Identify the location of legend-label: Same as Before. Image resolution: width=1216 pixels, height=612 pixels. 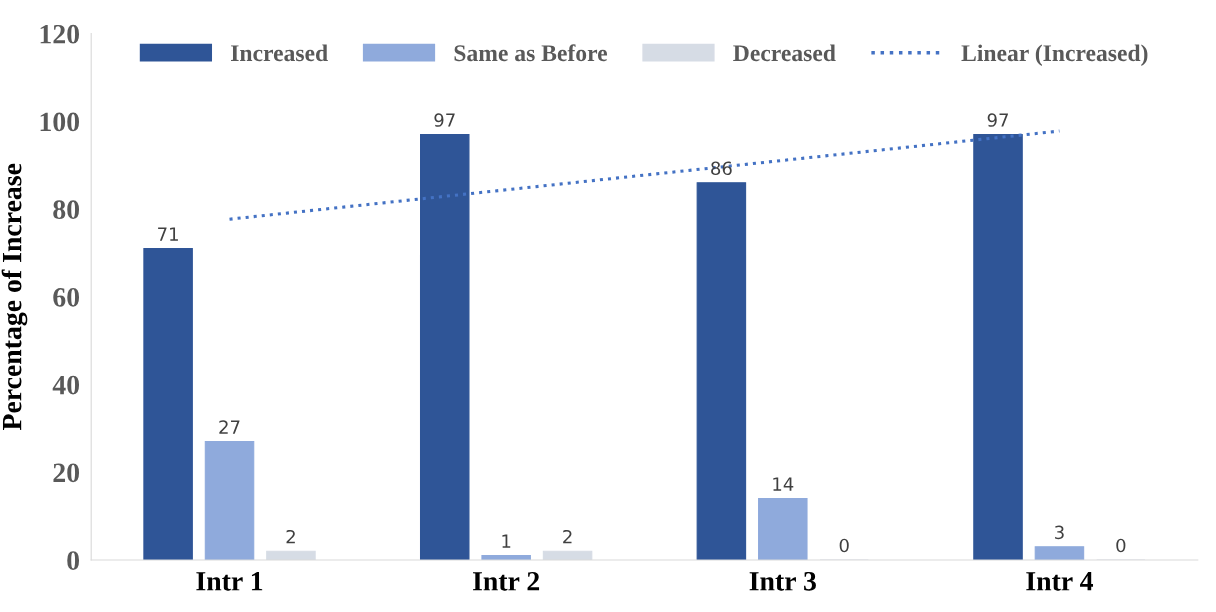
(531, 53).